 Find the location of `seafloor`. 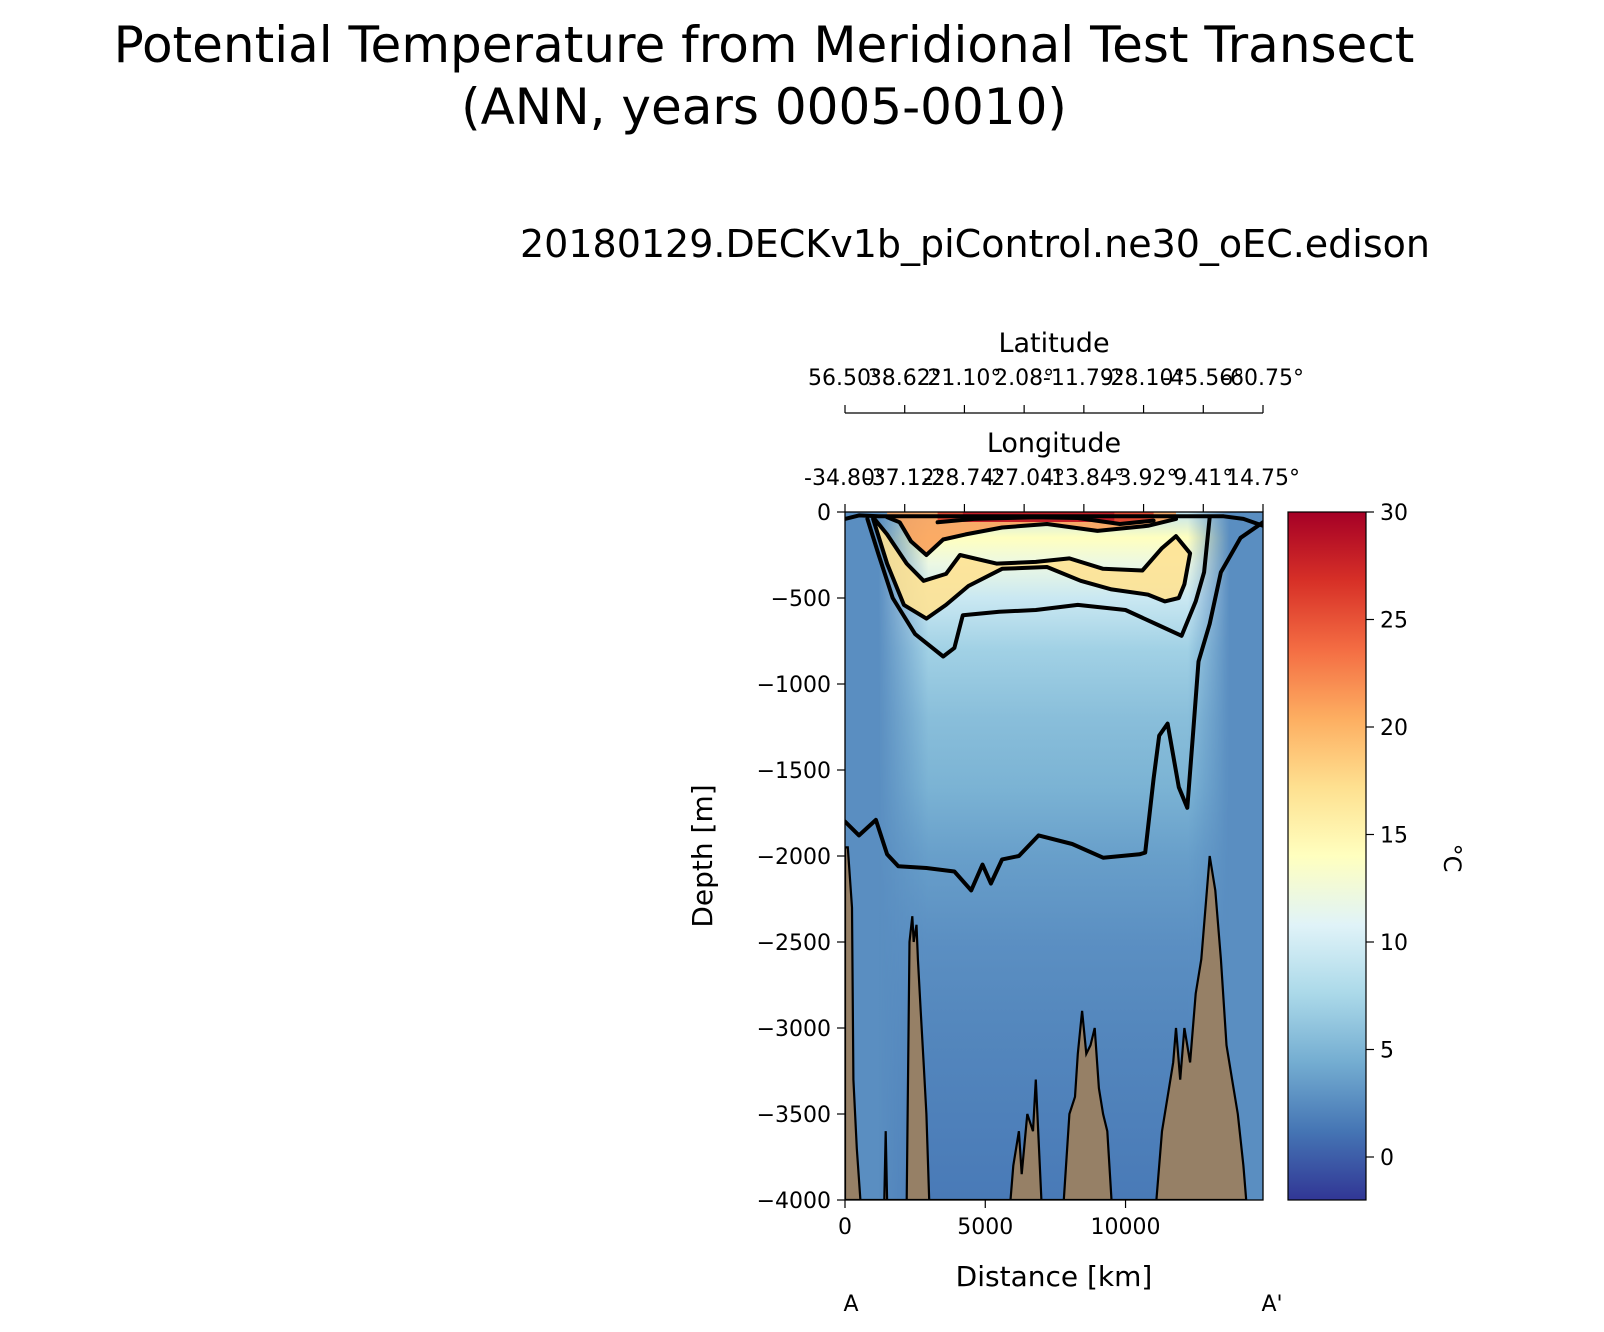

seafloor is located at coordinates (1046, 1023).